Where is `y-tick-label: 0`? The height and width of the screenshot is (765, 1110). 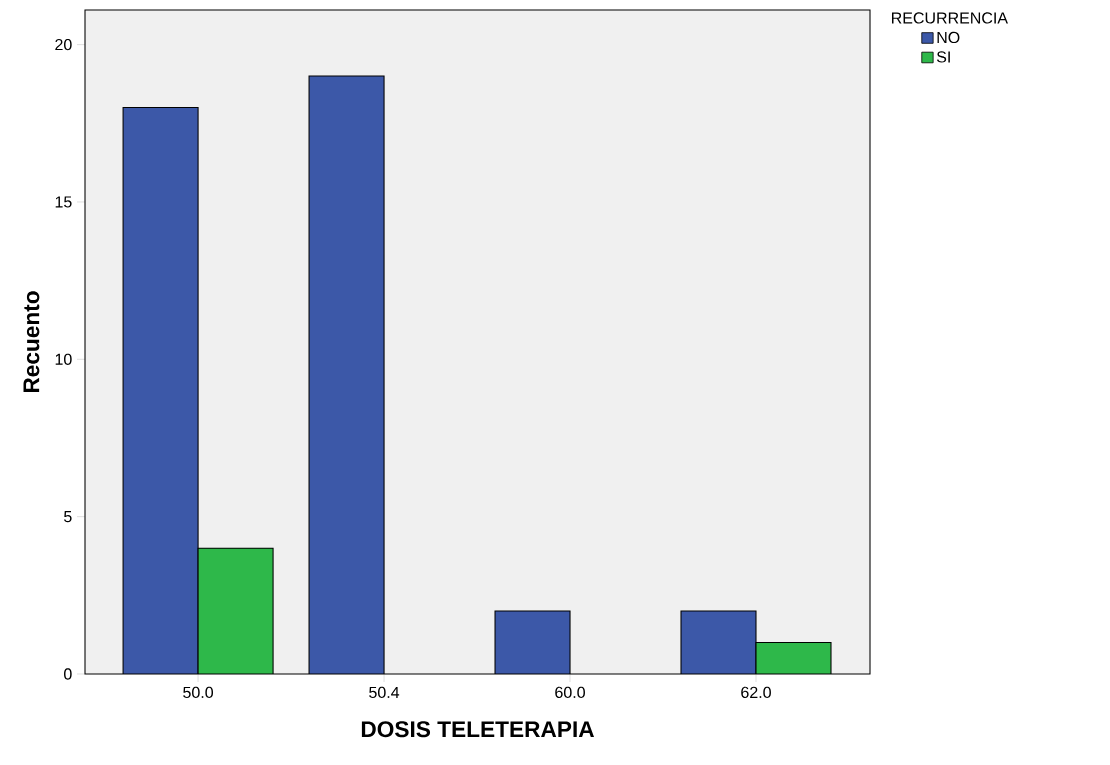 y-tick-label: 0 is located at coordinates (68, 674).